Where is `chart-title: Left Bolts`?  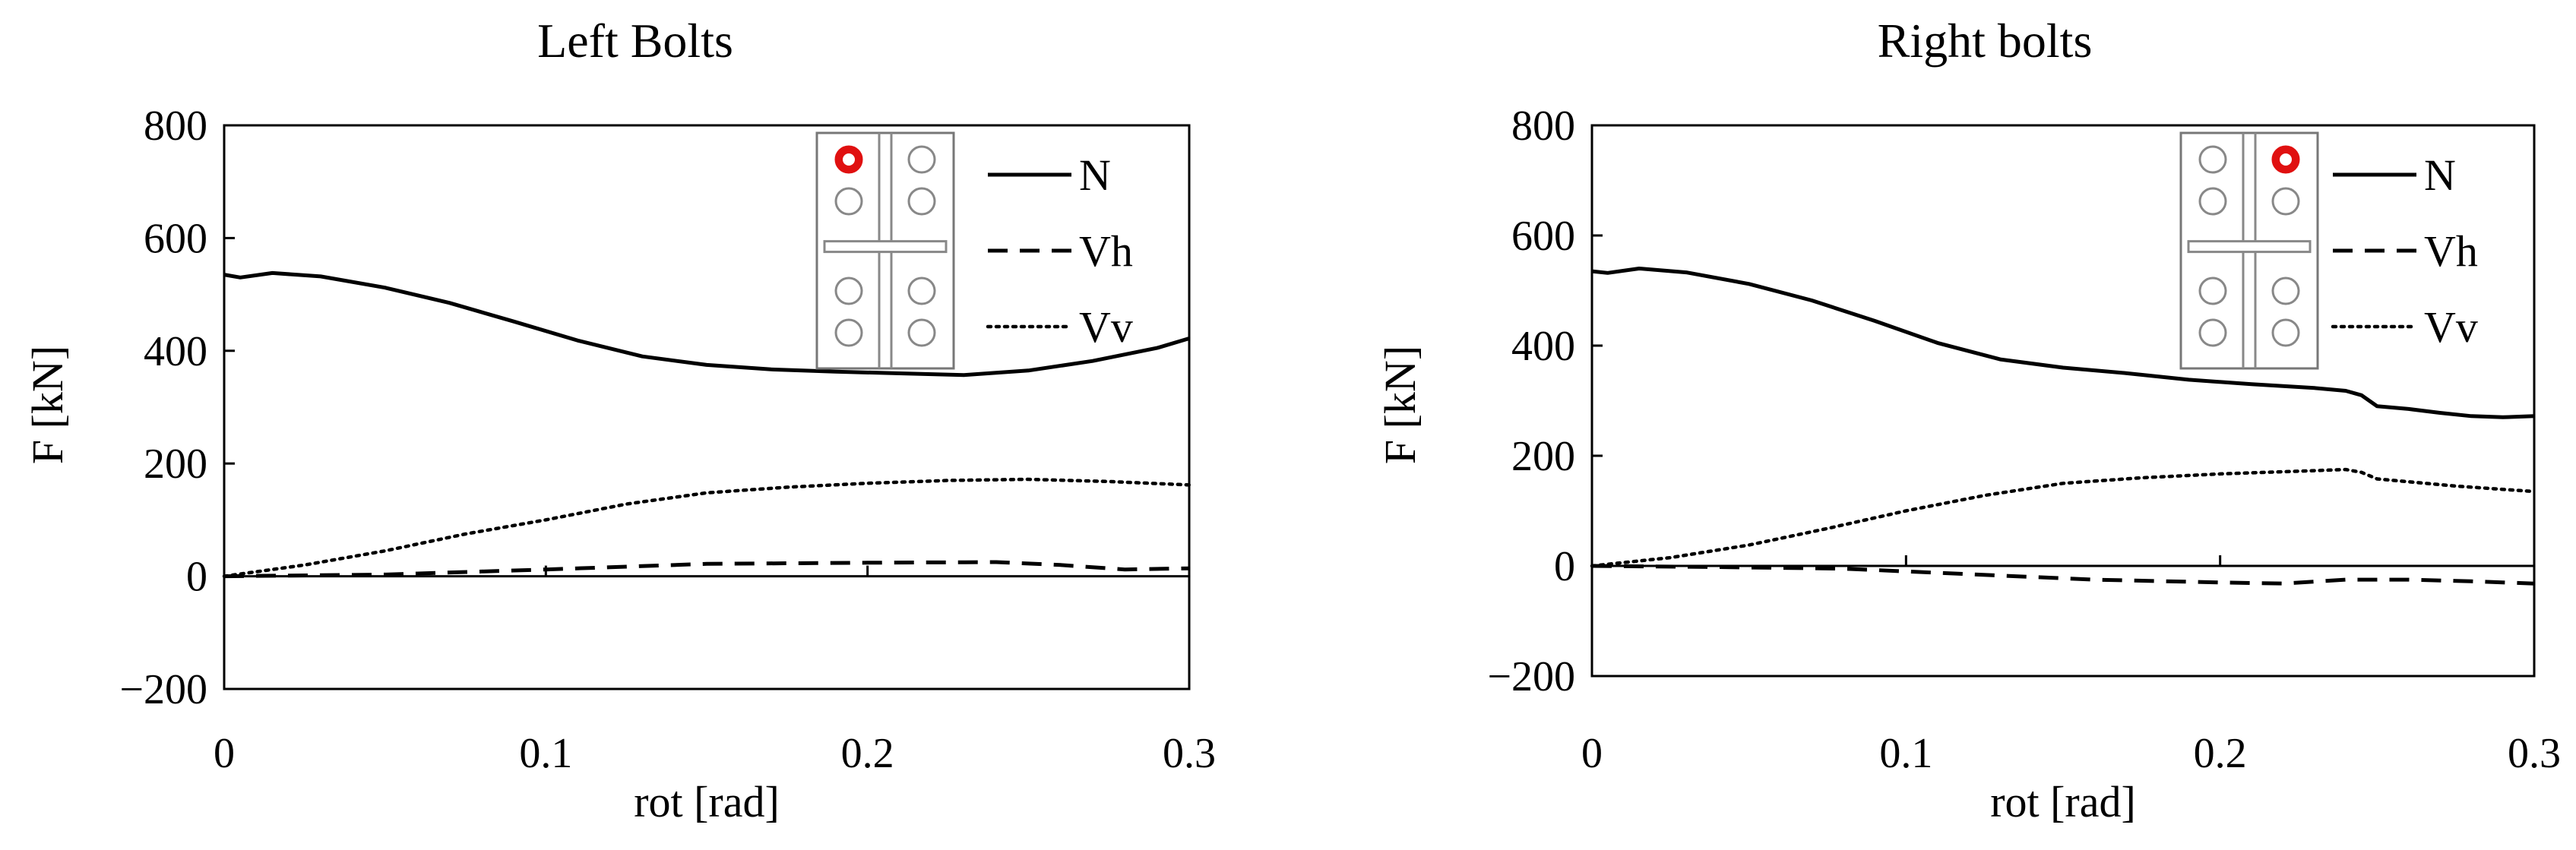
chart-title: Left Bolts is located at coordinates (635, 41).